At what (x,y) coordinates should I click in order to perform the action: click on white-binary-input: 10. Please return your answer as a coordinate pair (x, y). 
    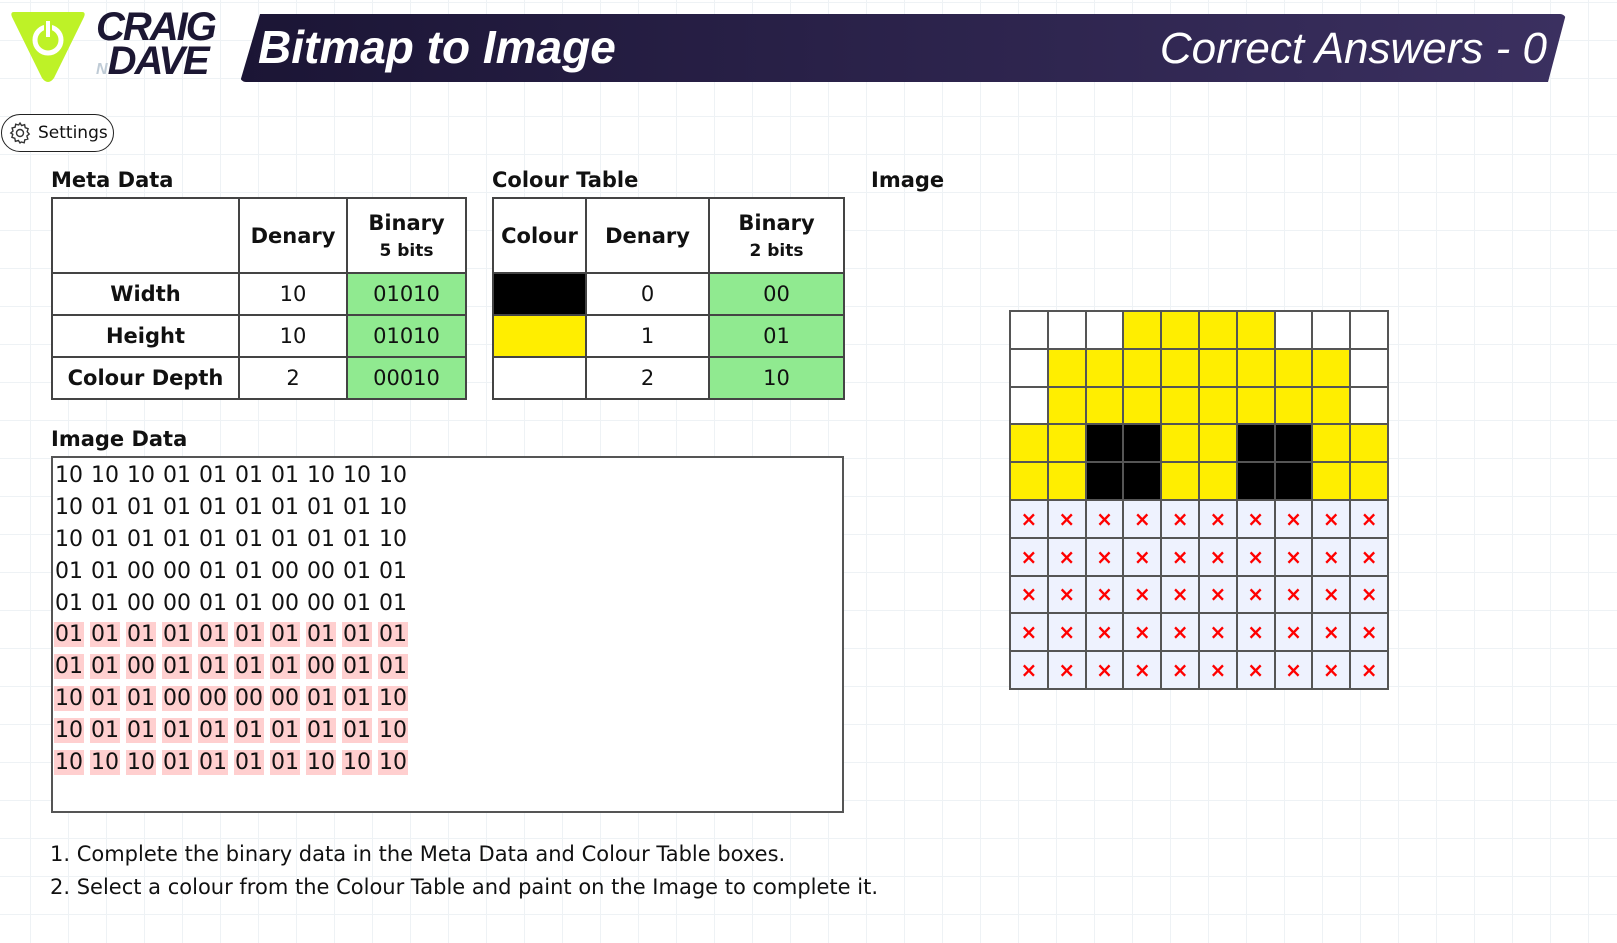
    Looking at the image, I should click on (776, 378).